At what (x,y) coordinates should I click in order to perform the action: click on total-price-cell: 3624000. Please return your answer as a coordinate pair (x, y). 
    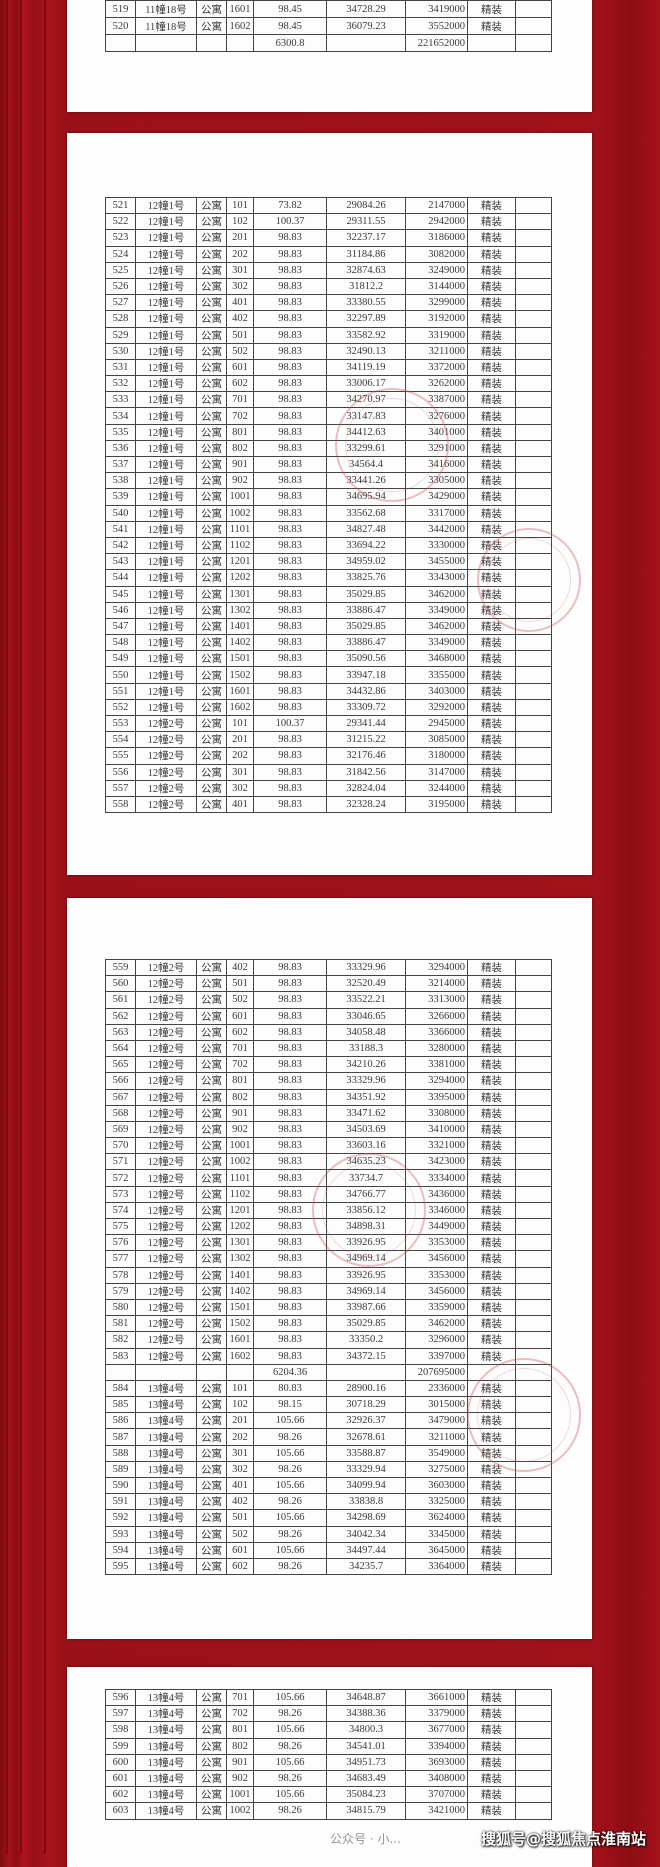
    Looking at the image, I should click on (436, 1518).